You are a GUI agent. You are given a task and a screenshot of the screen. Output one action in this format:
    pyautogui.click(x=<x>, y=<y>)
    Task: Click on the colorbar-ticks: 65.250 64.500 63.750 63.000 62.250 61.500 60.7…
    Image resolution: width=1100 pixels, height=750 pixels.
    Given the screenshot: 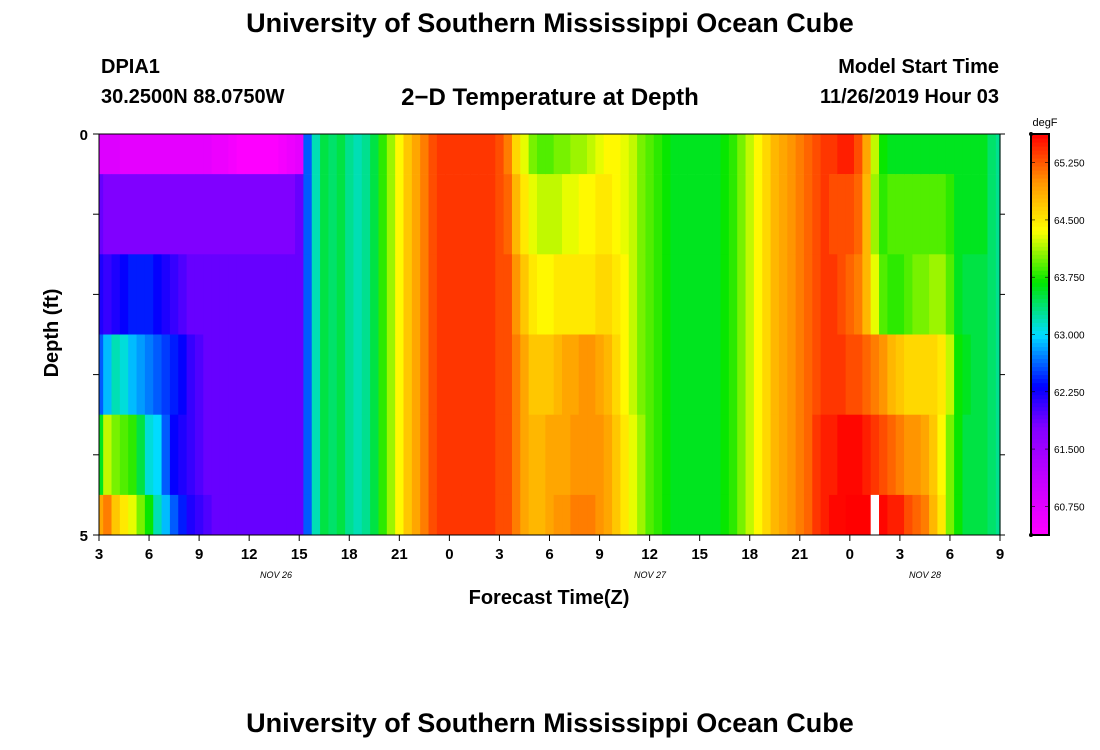 What is the action you would take?
    pyautogui.click(x=1057, y=334)
    